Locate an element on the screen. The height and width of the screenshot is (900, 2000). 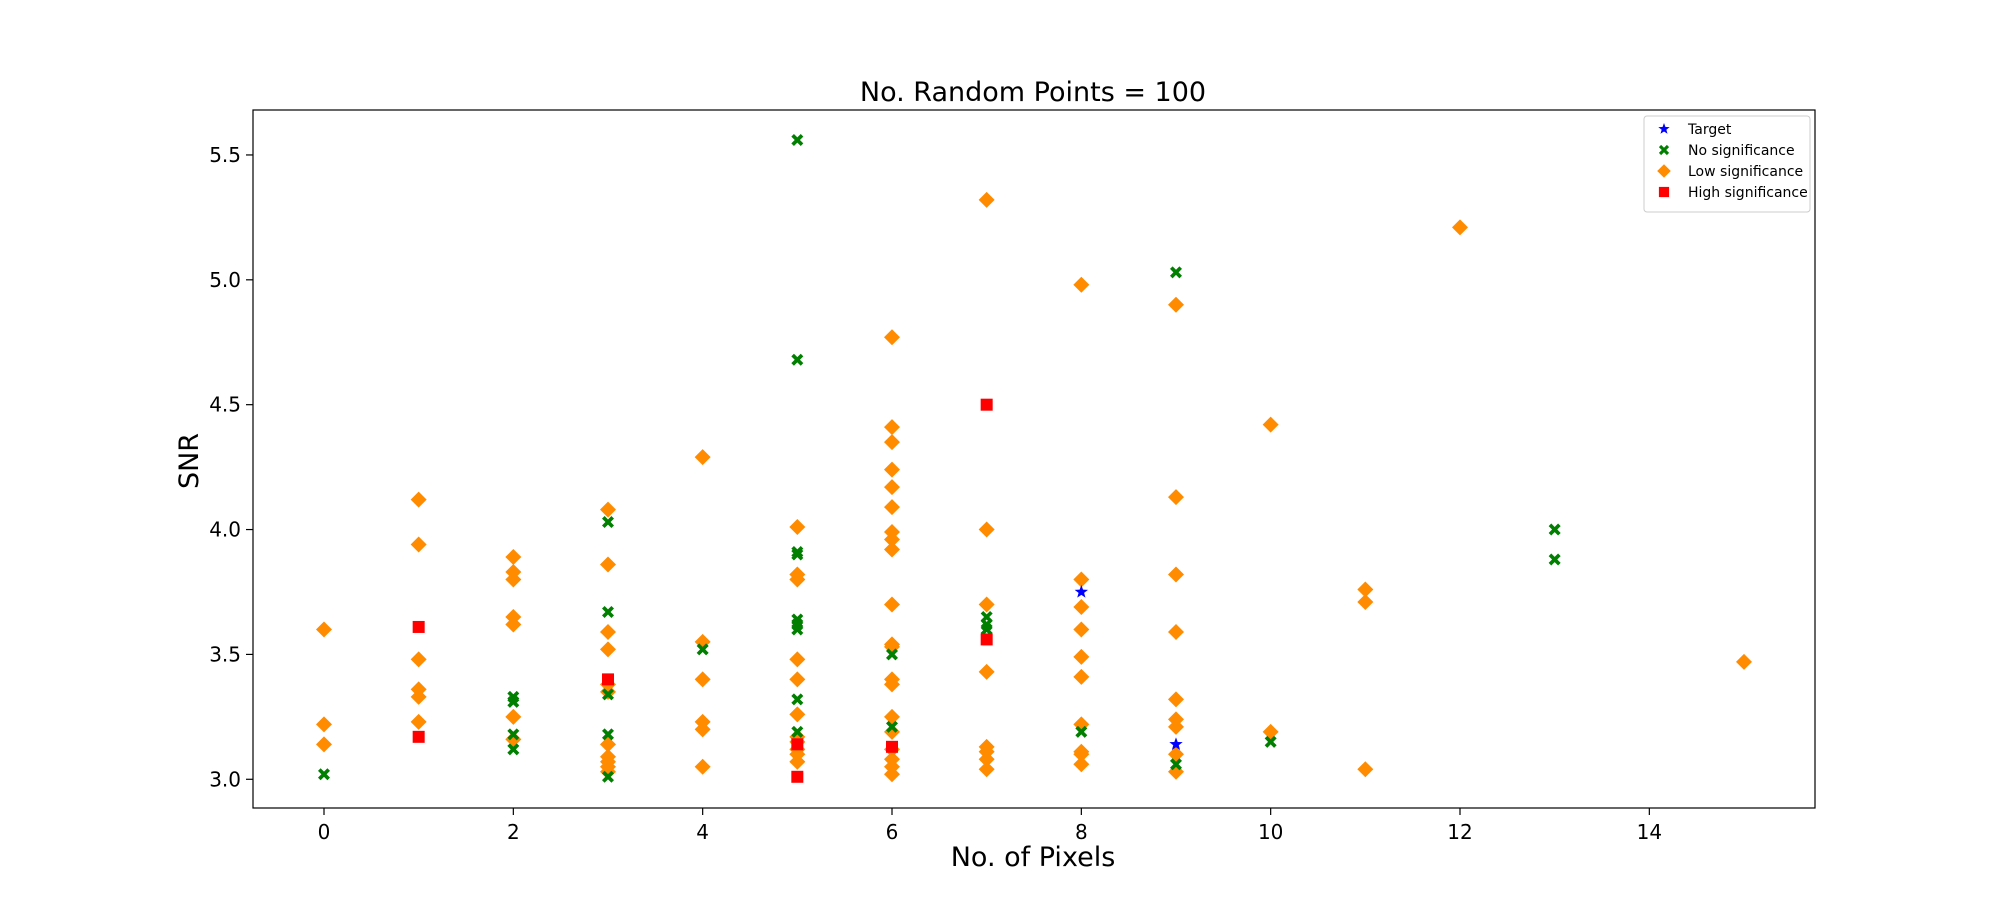
x-tick-label: 8 is located at coordinates (1081, 832).